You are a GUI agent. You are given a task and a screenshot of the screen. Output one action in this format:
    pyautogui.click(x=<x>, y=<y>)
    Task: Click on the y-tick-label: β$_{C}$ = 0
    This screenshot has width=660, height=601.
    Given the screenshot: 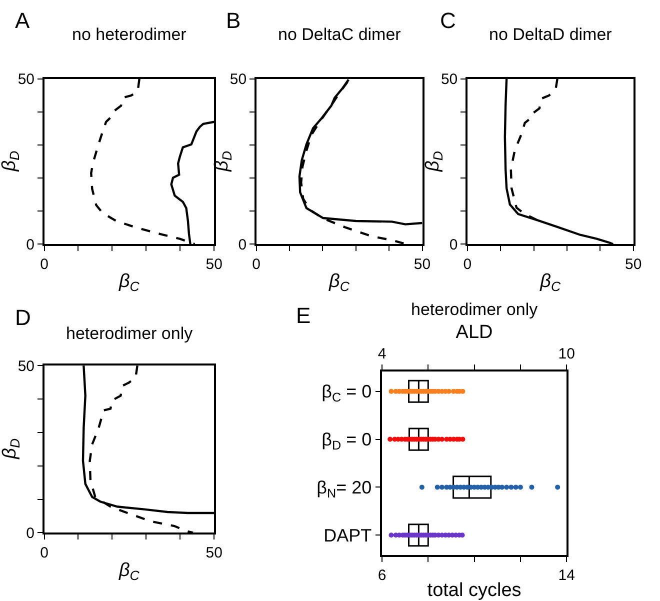 What is the action you would take?
    pyautogui.click(x=347, y=393)
    